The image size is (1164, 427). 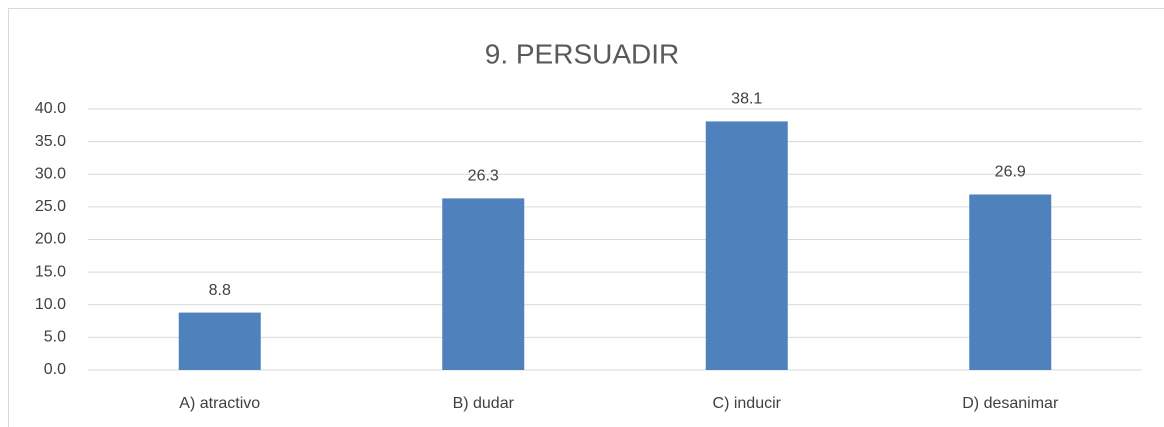 I want to click on data-label: 38.1, so click(x=746, y=99).